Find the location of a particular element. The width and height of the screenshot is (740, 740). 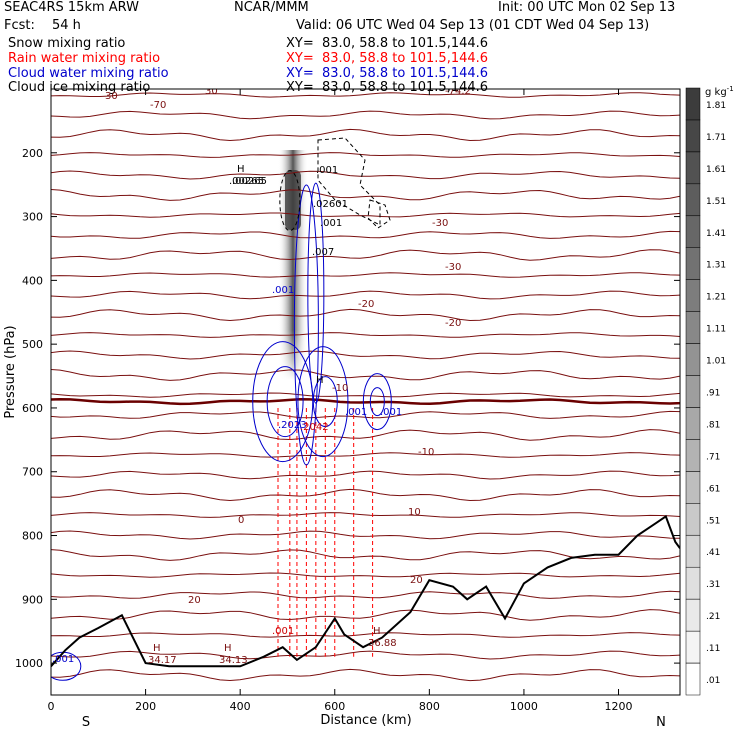

colorbar-unit: g kg-1 is located at coordinates (719, 91).